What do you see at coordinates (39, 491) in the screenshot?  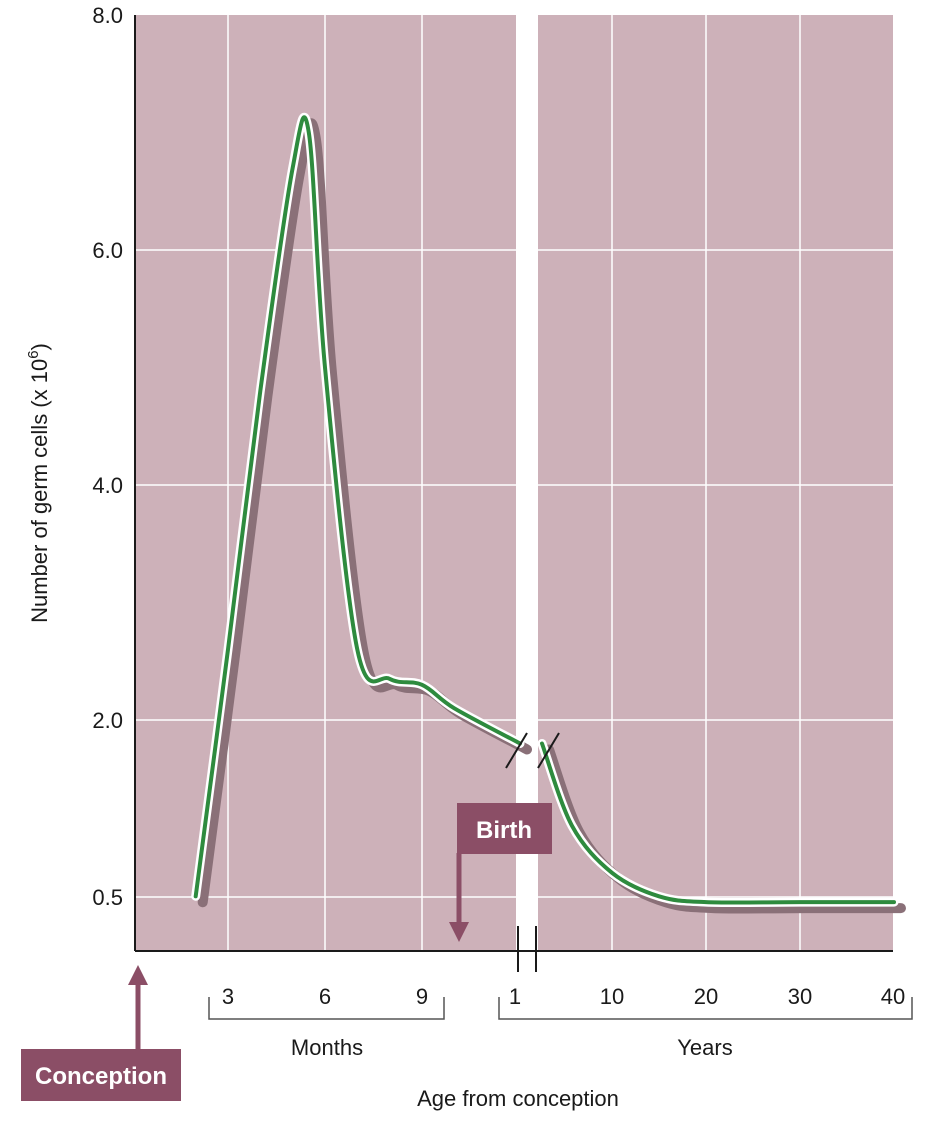 I see `y-axis-title-main: Number of germ cells (x 10` at bounding box center [39, 491].